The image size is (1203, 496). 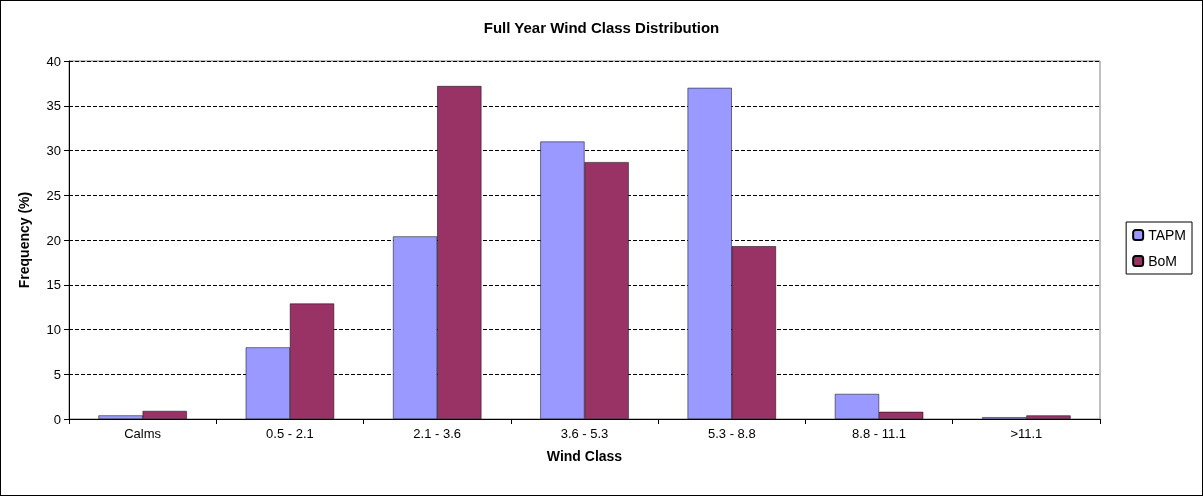 I want to click on y-tick-label: 0, so click(x=57, y=419).